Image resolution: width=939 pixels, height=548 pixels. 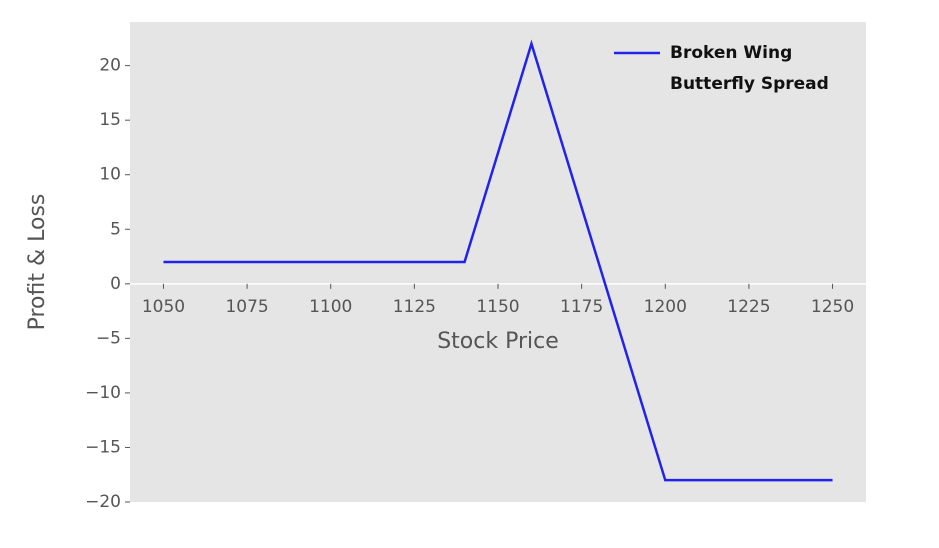 I want to click on y-tick-label: 20, so click(x=110, y=66).